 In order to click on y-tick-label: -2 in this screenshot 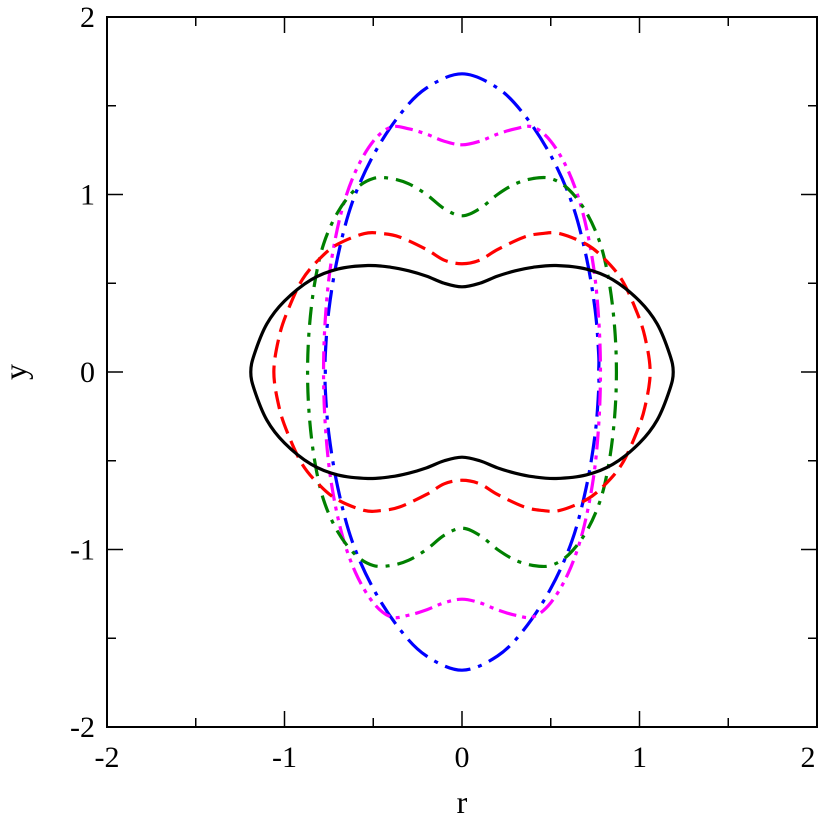, I will do `click(82, 727)`.